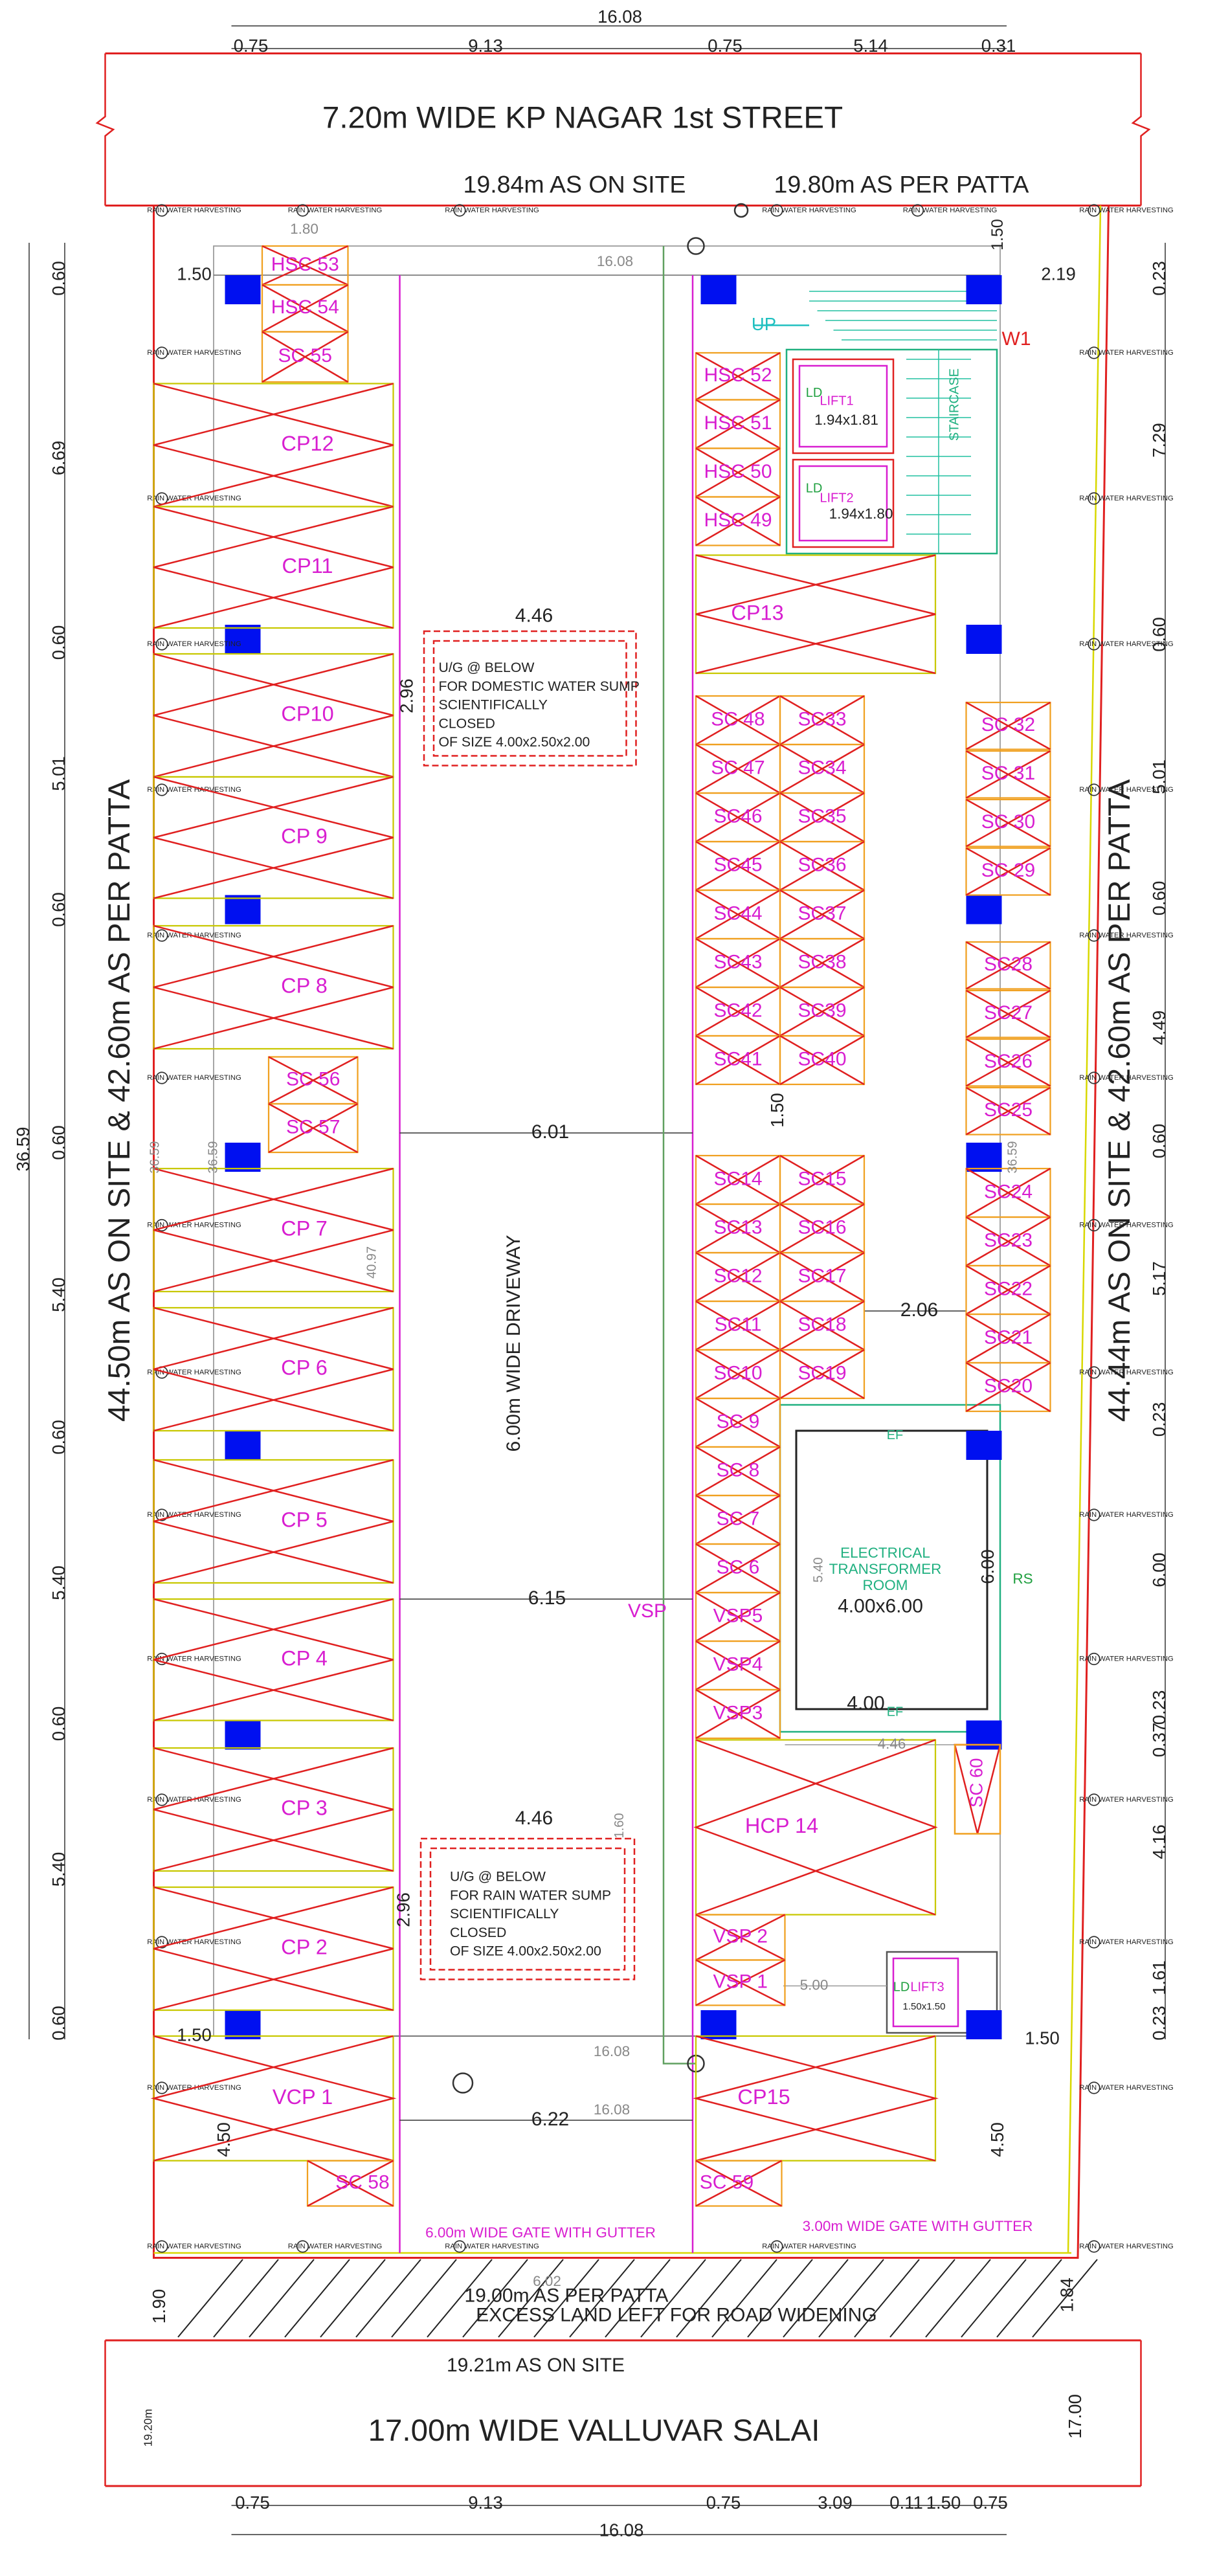  What do you see at coordinates (818, 1571) in the screenshot?
I see `dimension: 5.40` at bounding box center [818, 1571].